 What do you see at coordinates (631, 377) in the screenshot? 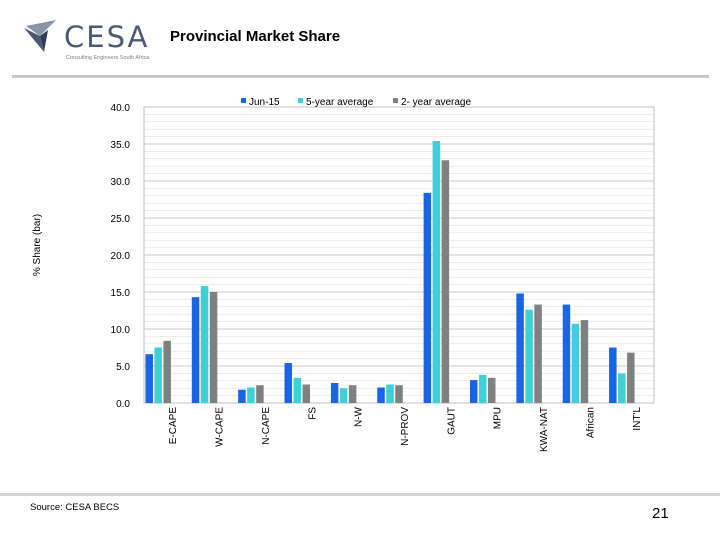
I see `bar-3-int-l` at bounding box center [631, 377].